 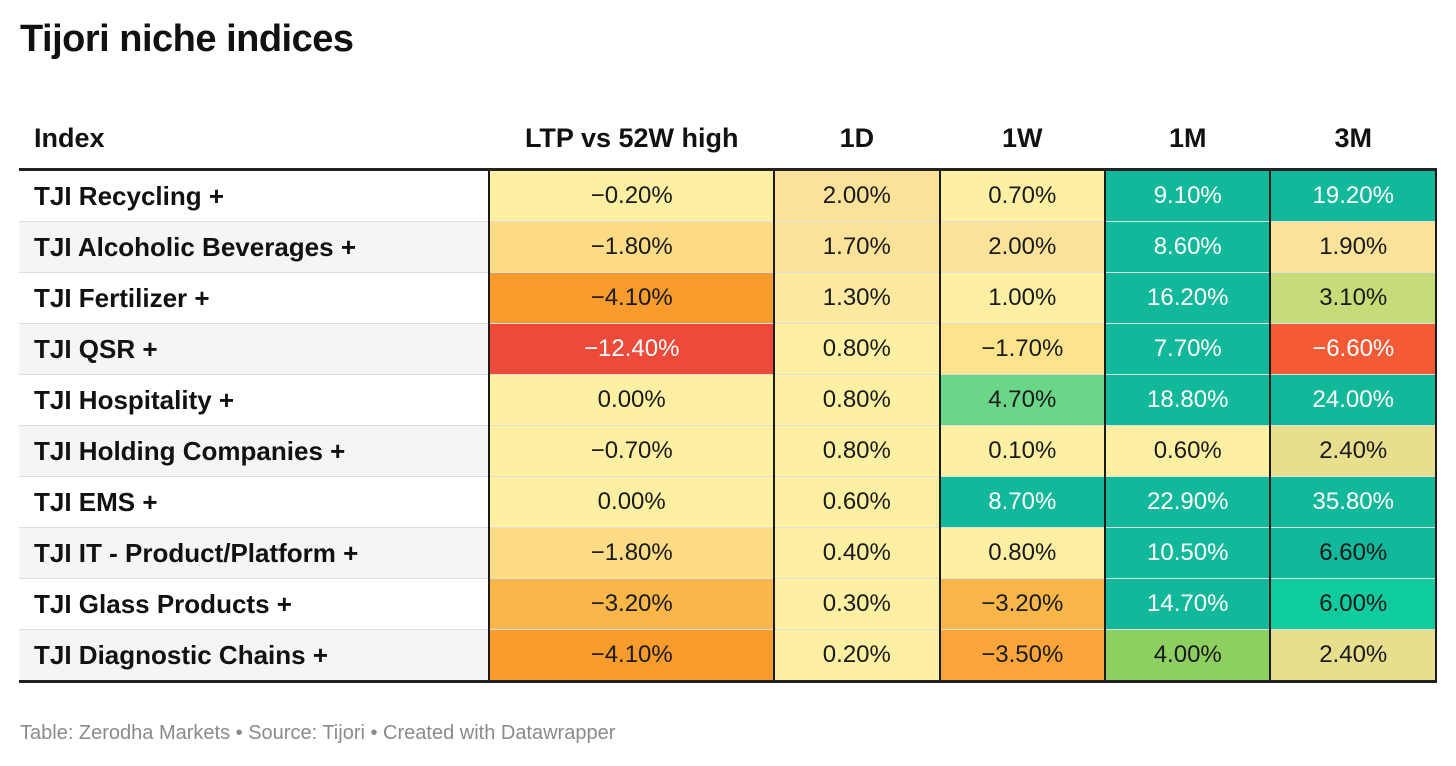 I want to click on value-cell-ltp-vs-52w-high: −0.70%, so click(x=632, y=451).